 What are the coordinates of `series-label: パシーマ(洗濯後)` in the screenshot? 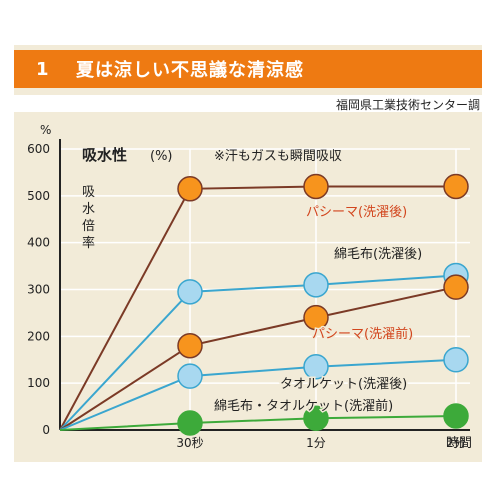 It's located at (356, 212).